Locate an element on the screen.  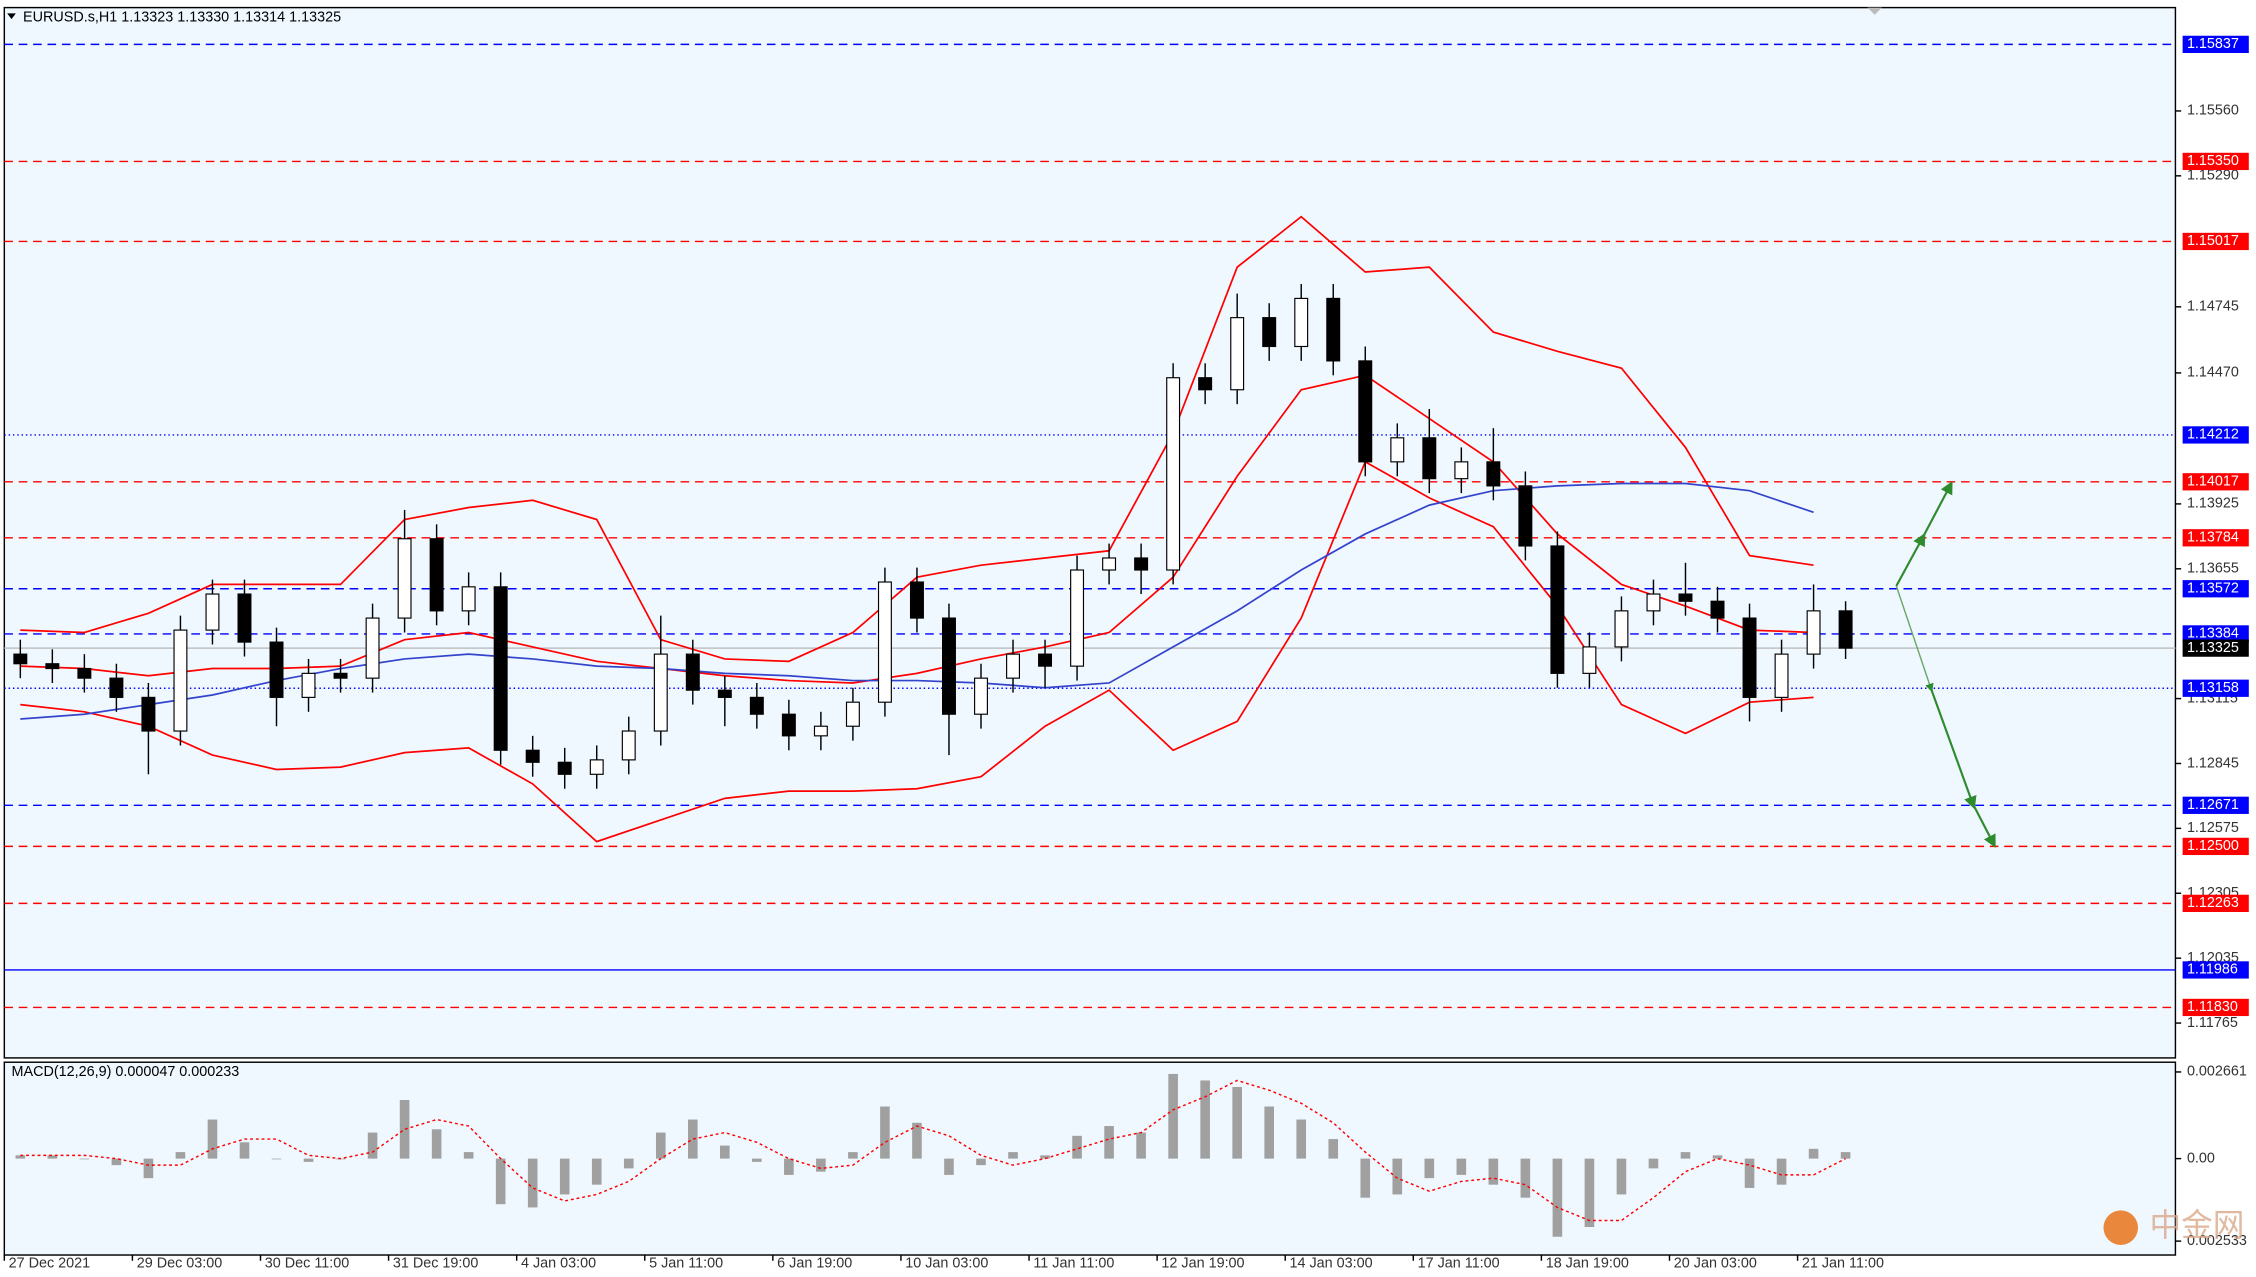
watermark-logo is located at coordinates (2121, 1227).